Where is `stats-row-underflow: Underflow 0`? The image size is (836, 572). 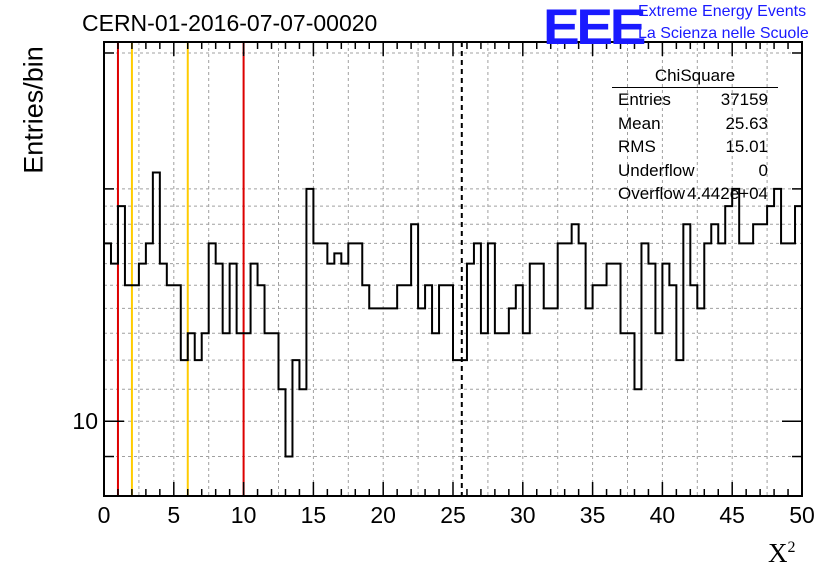
stats-row-underflow: Underflow 0 is located at coordinates (695, 173).